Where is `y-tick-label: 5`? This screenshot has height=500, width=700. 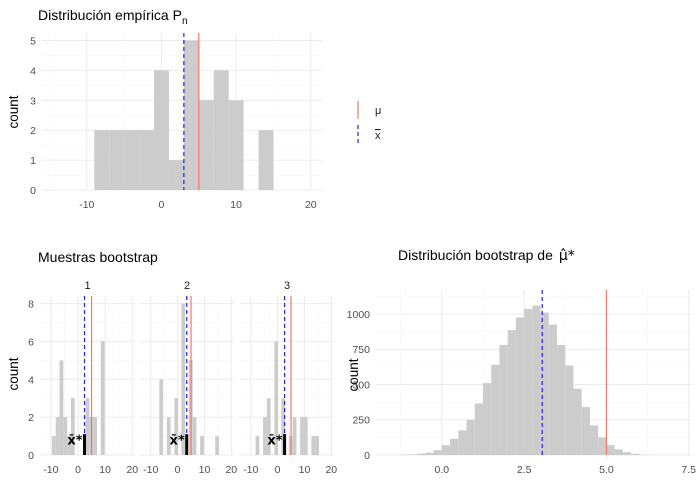 y-tick-label: 5 is located at coordinates (33, 41).